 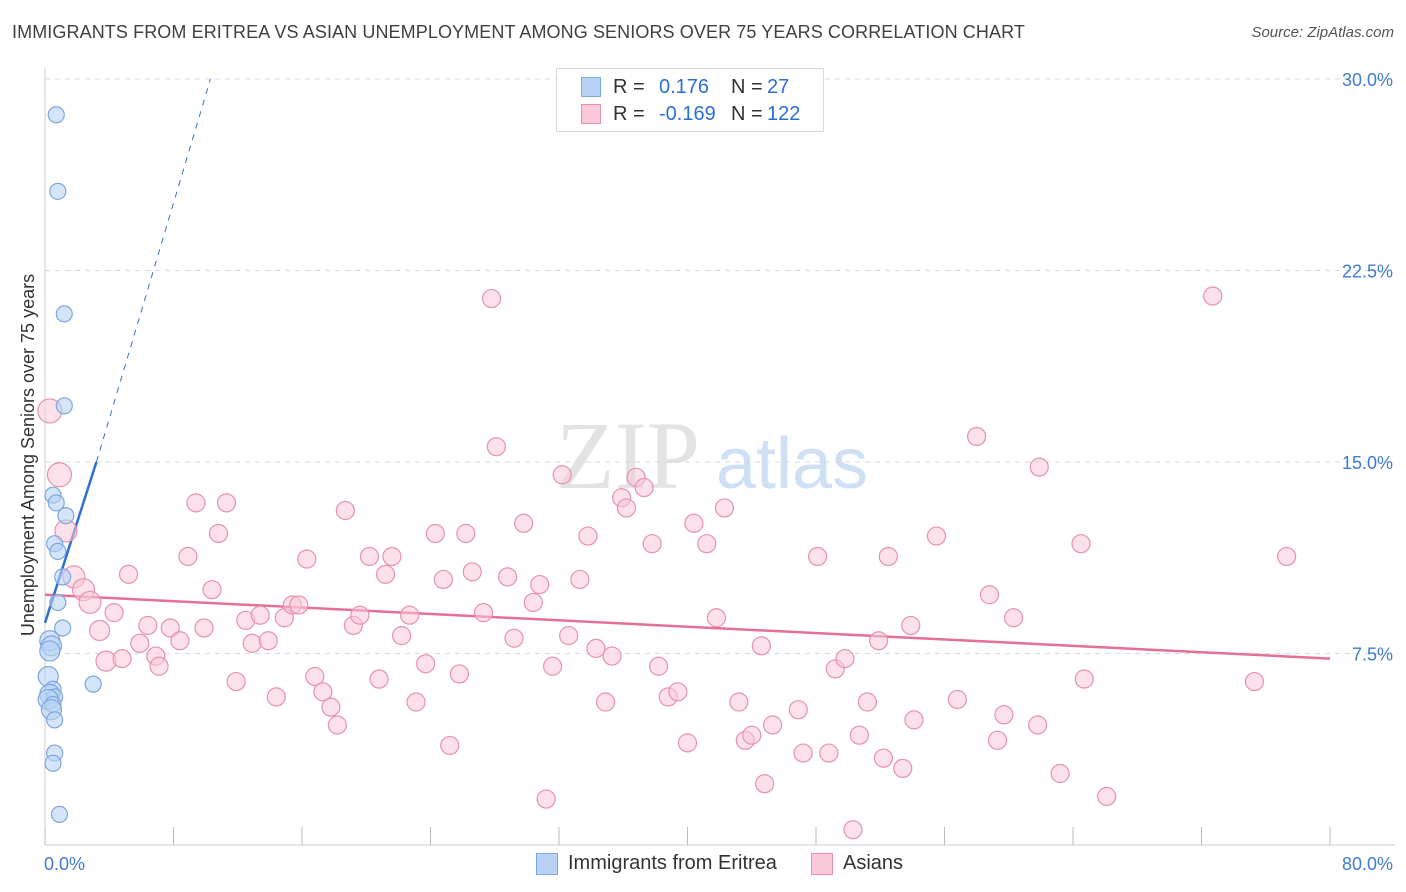 What do you see at coordinates (547, 863) in the screenshot?
I see `bottom-legend-swatch-blue` at bounding box center [547, 863].